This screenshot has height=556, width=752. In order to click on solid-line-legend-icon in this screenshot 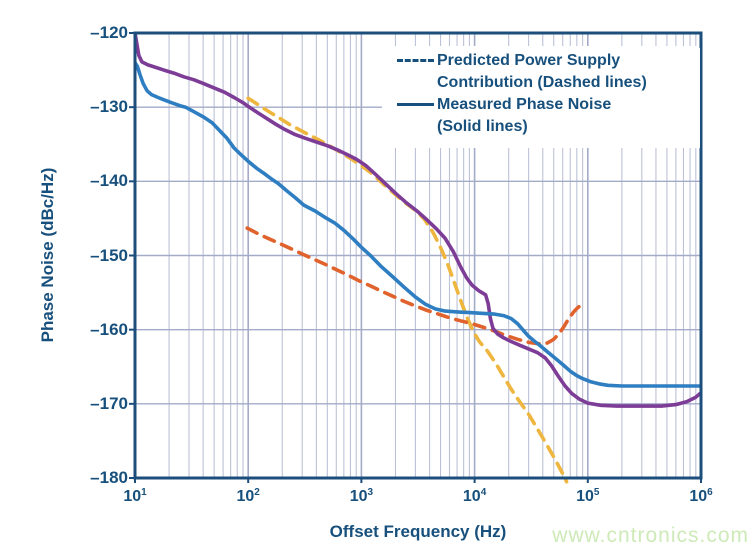, I will do `click(415, 104)`.